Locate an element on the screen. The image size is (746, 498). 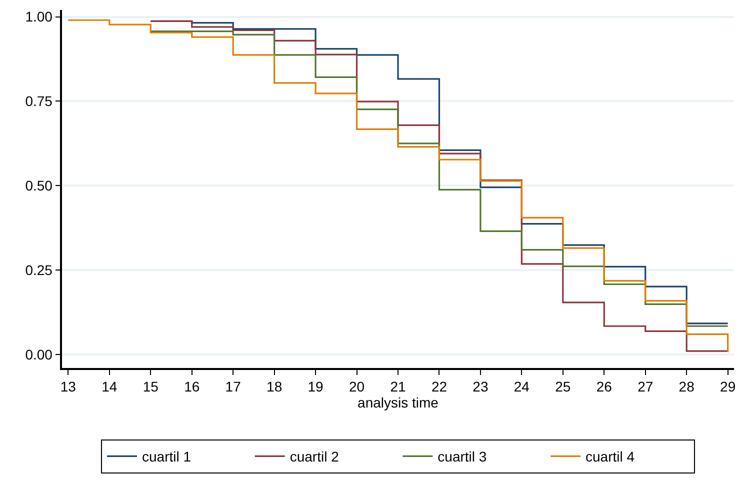
x-tick-label: 17 is located at coordinates (233, 386).